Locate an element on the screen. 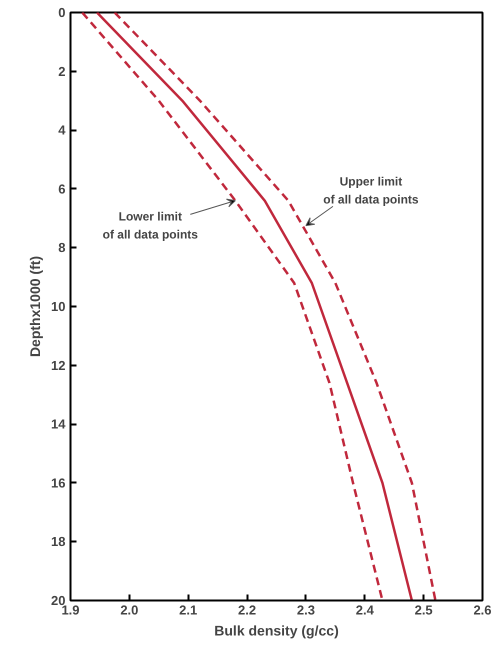  y-tick-label: 4 is located at coordinates (62, 130).